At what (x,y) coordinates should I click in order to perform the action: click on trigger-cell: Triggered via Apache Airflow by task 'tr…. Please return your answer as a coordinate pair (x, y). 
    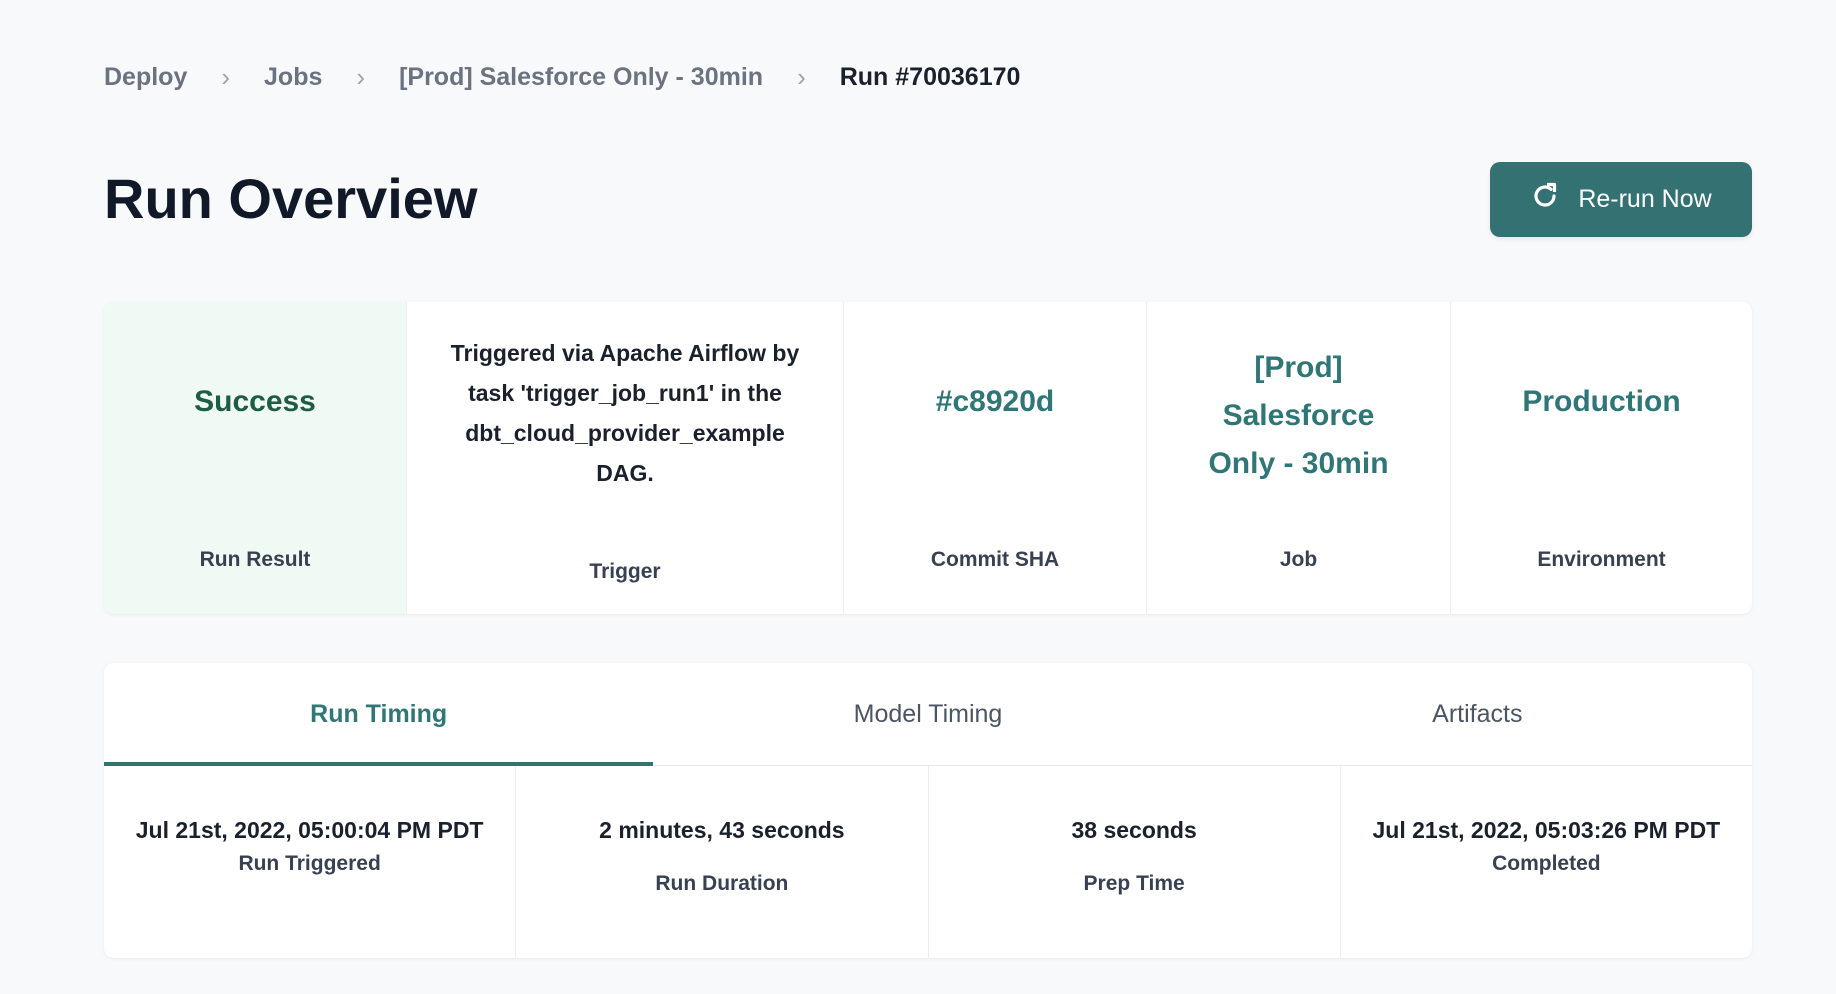
    Looking at the image, I should click on (624, 458).